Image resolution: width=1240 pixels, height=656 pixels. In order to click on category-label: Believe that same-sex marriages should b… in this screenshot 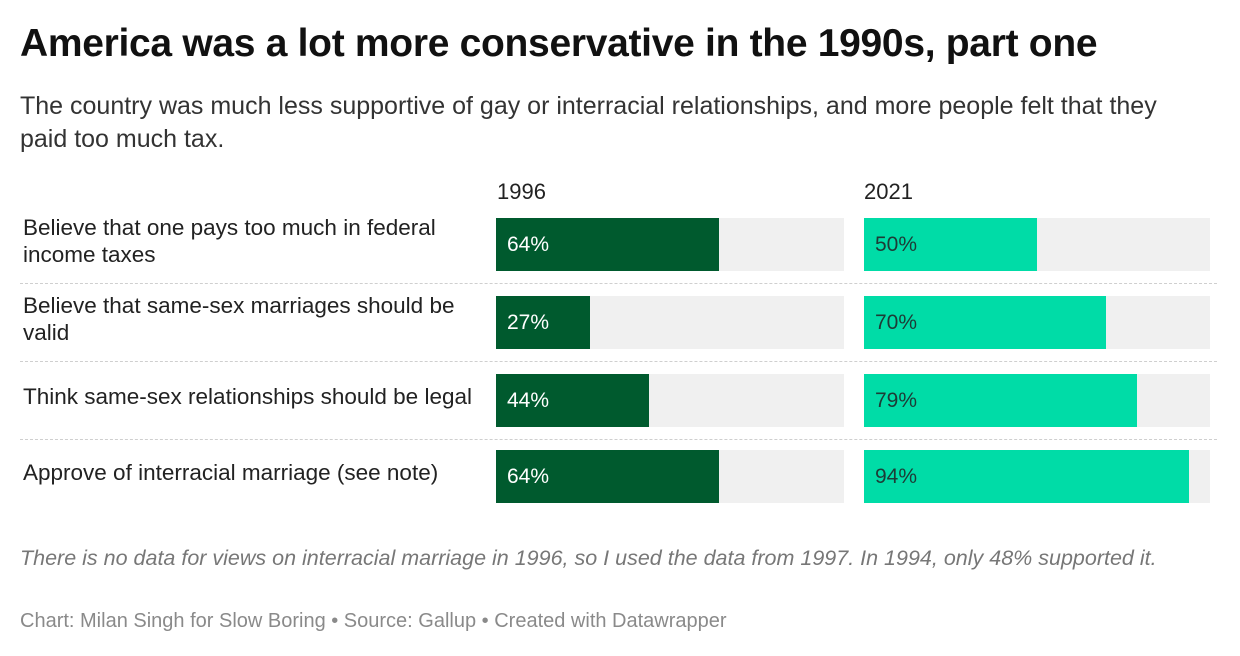, I will do `click(239, 318)`.